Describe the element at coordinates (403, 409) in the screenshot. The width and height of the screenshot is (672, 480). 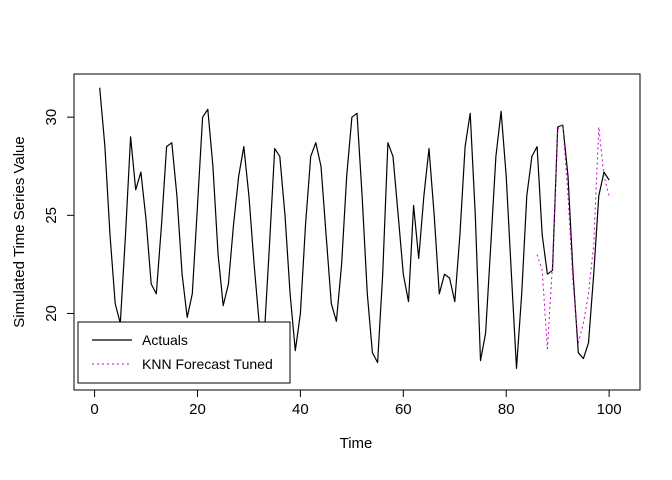
I see `x-tick-label: 60` at that location.